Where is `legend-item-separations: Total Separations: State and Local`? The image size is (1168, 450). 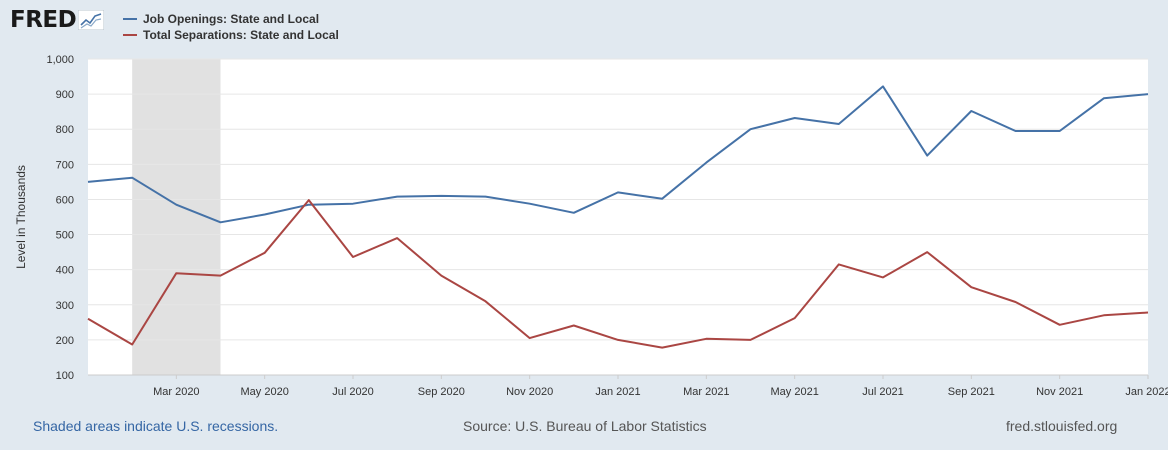
legend-item-separations: Total Separations: State and Local is located at coordinates (231, 35).